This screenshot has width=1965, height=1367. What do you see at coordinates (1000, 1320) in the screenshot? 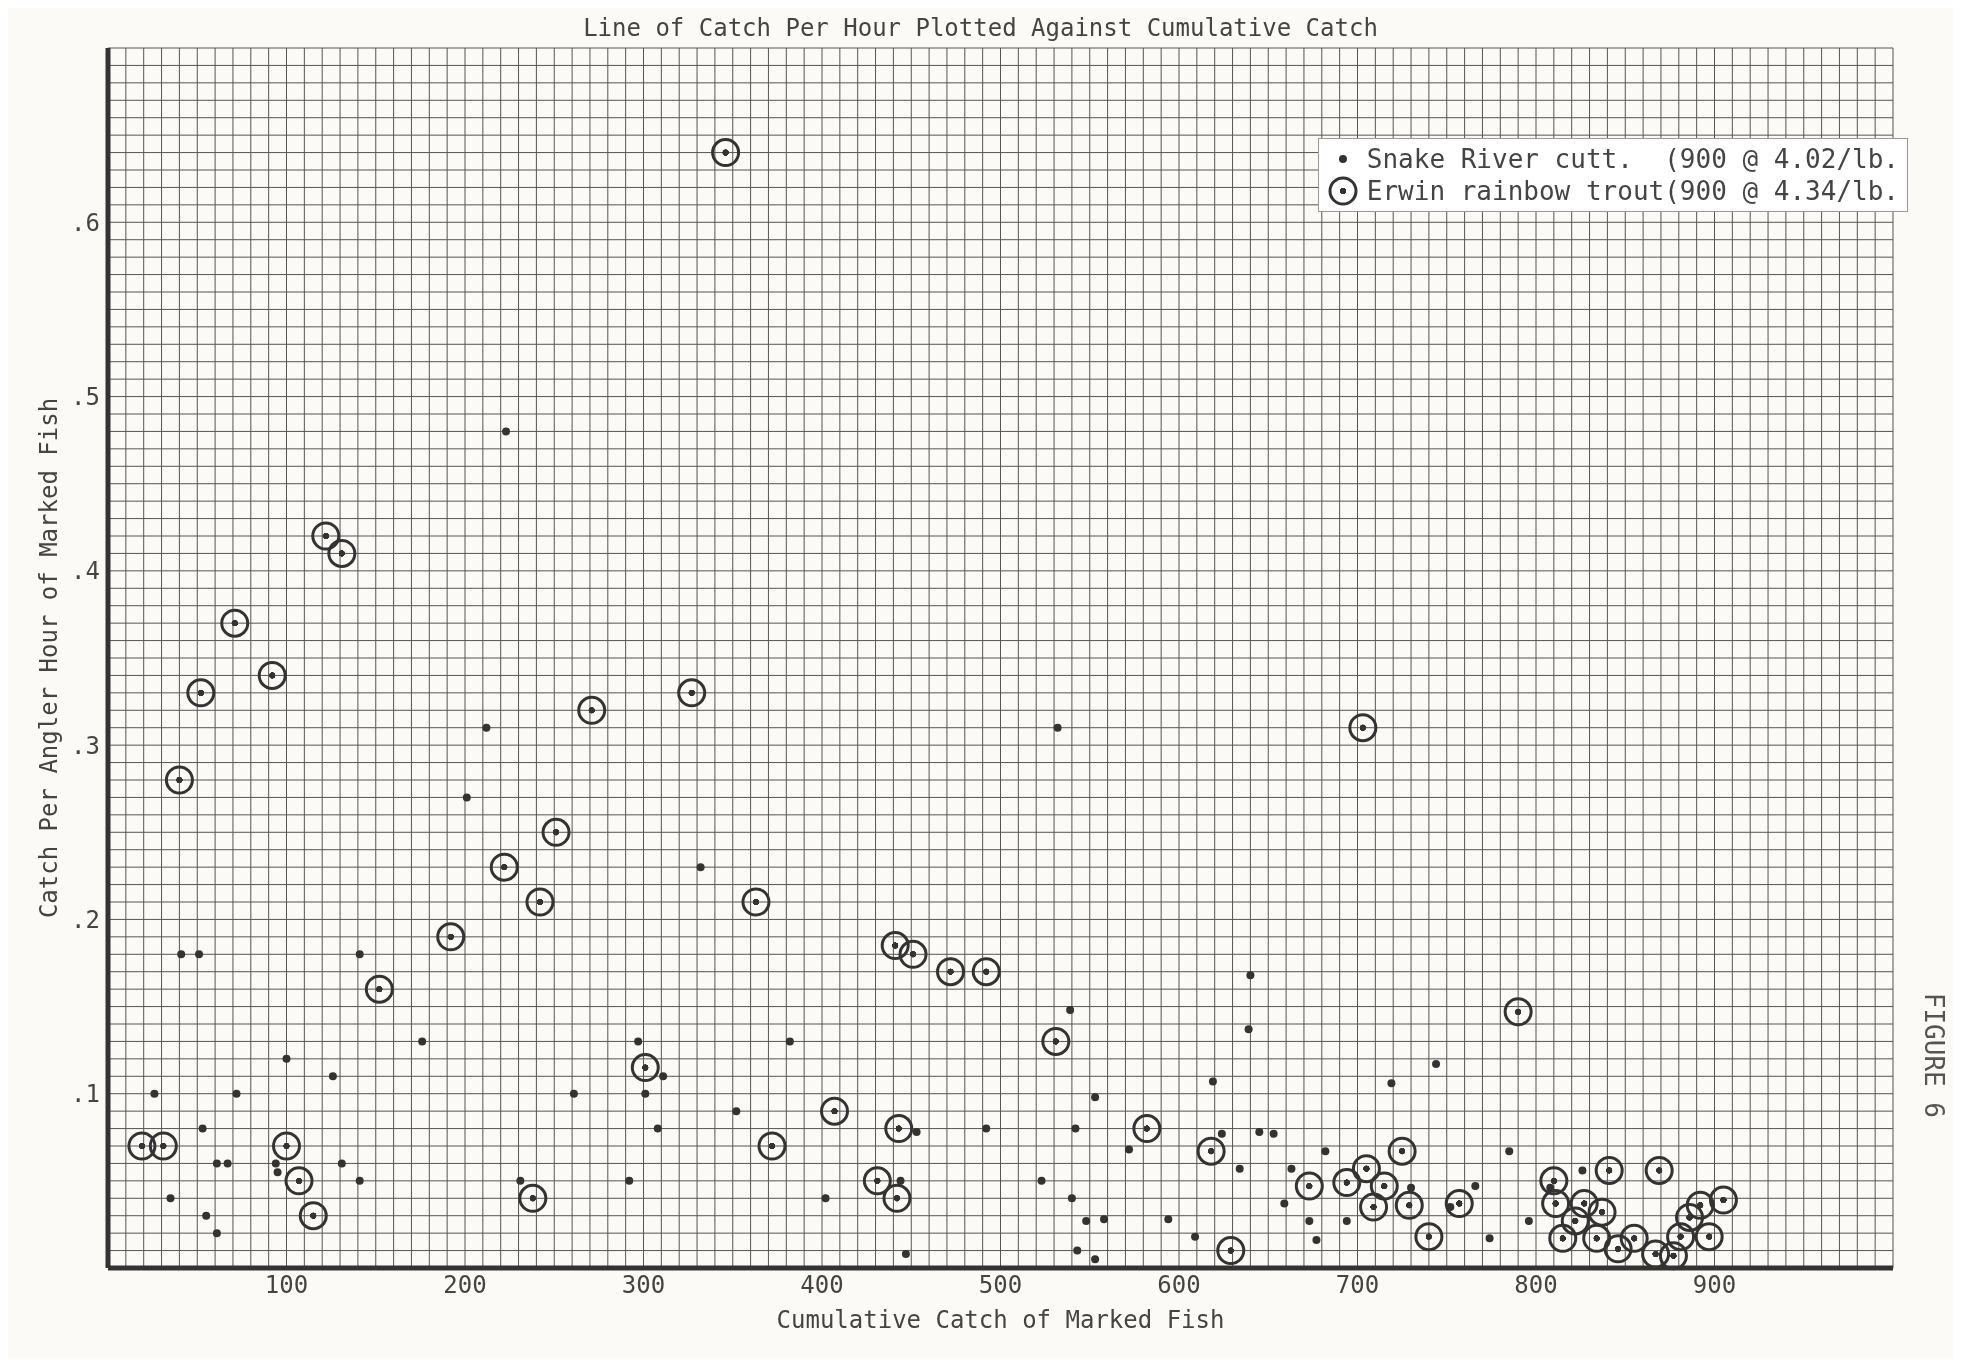
I see `x-axis-title: Cumulative Catch of Marked Fish` at bounding box center [1000, 1320].